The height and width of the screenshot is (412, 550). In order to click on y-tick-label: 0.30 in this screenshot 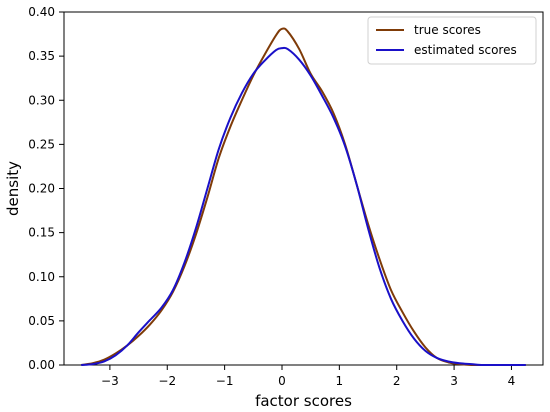, I will do `click(41, 100)`.